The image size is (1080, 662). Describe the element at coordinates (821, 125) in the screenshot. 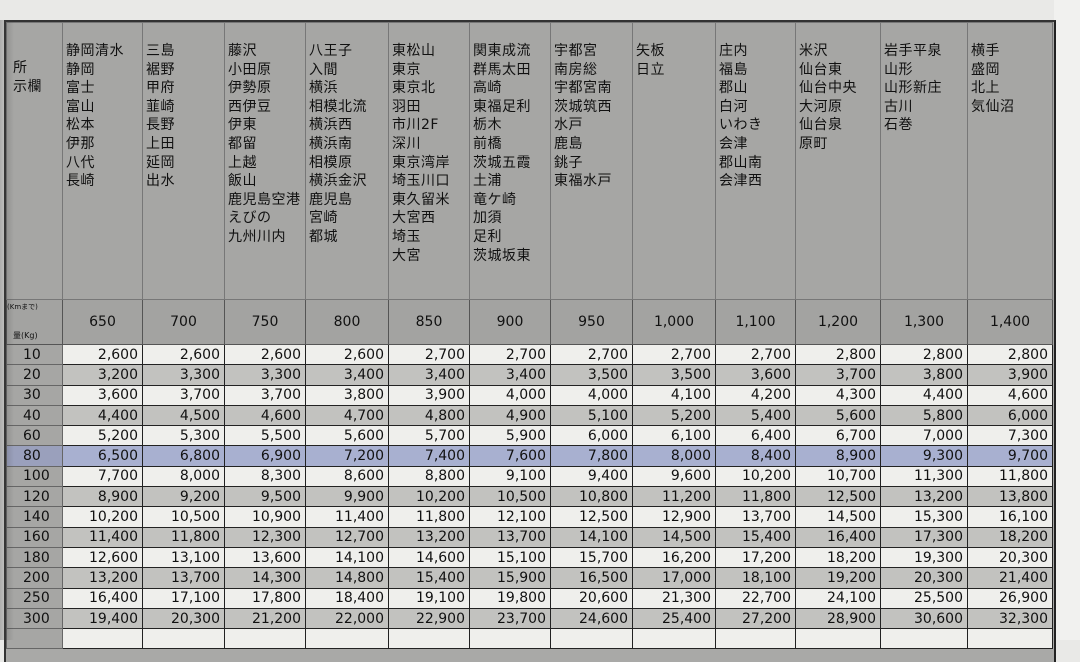

I see `destination-name: 仙台泉` at that location.